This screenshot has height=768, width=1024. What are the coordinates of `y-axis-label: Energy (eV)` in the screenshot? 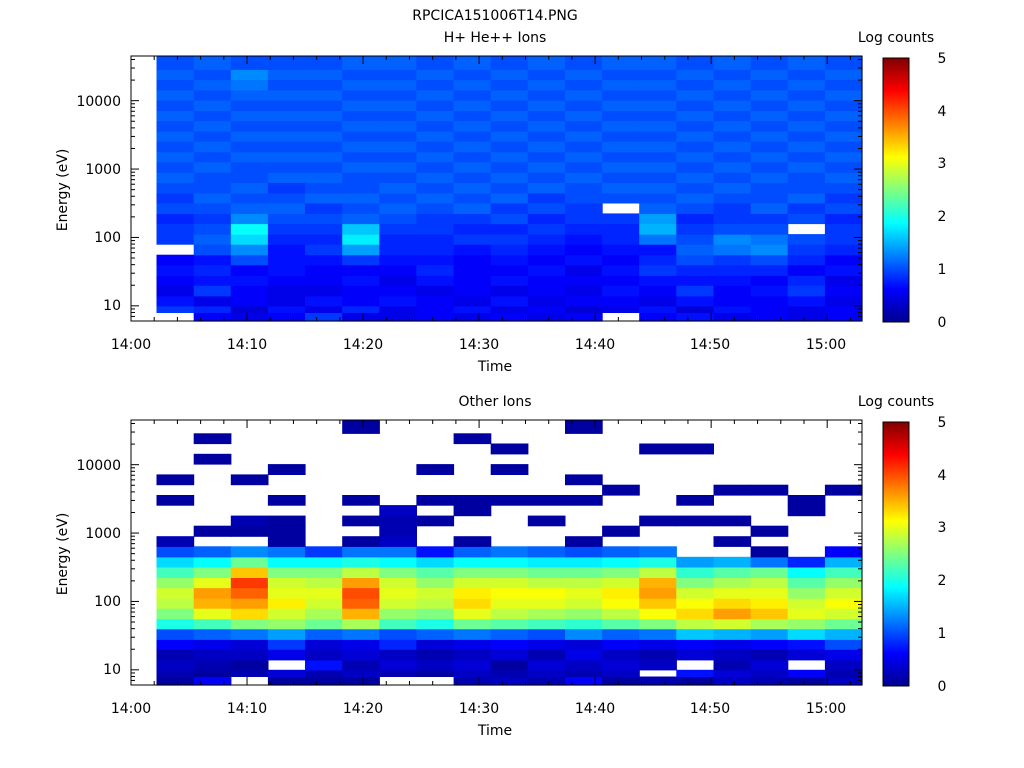 It's located at (63, 554).